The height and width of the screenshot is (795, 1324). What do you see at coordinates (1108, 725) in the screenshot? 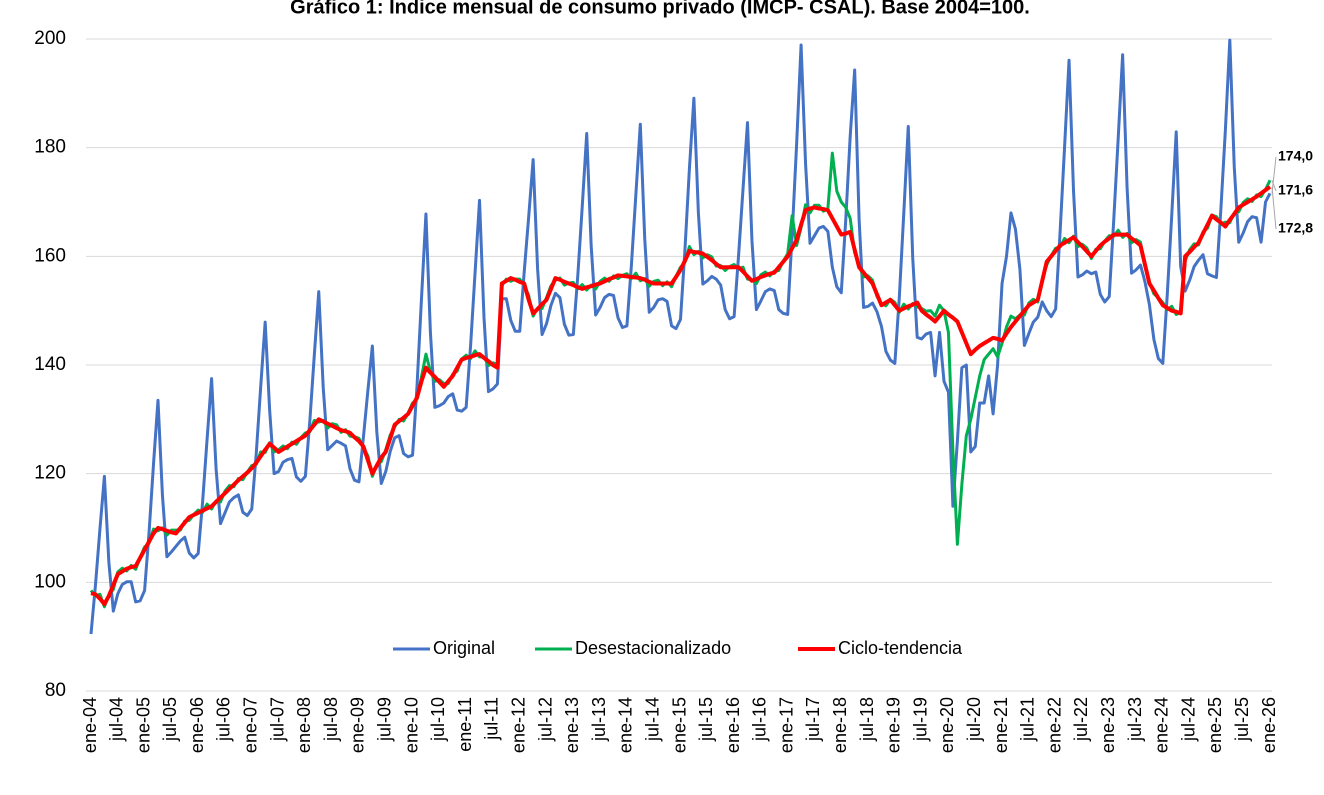
I see `x-tick-label: ene-23` at bounding box center [1108, 725].